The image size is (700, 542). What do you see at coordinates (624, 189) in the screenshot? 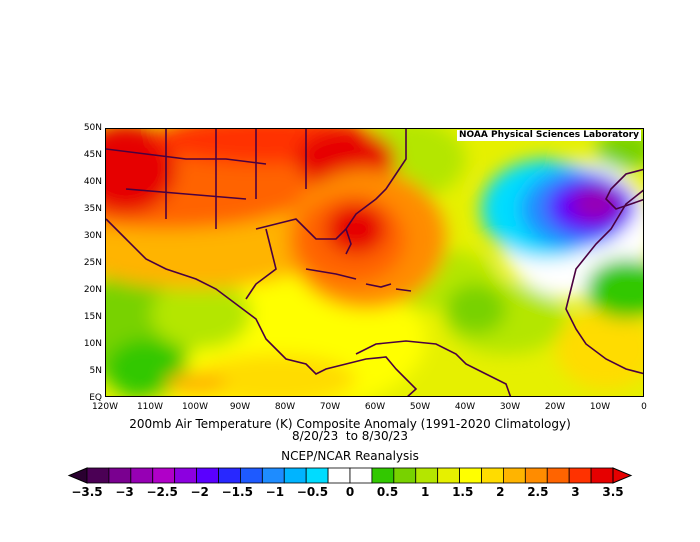
I see `coast-iberia` at bounding box center [624, 189].